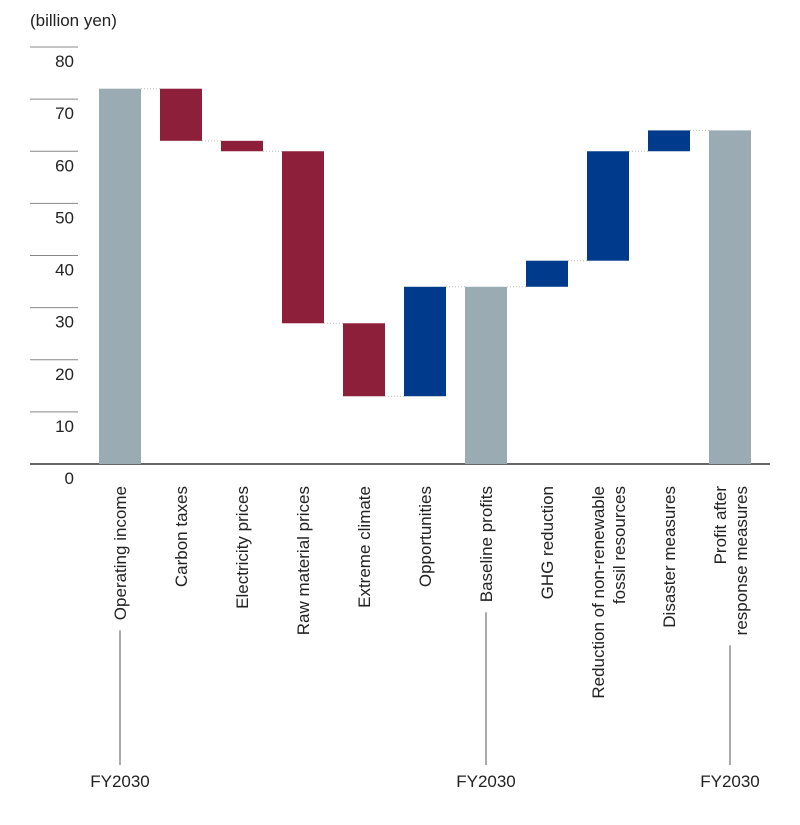 The height and width of the screenshot is (825, 800). I want to click on x-tick-label: Electricity prices, so click(242, 547).